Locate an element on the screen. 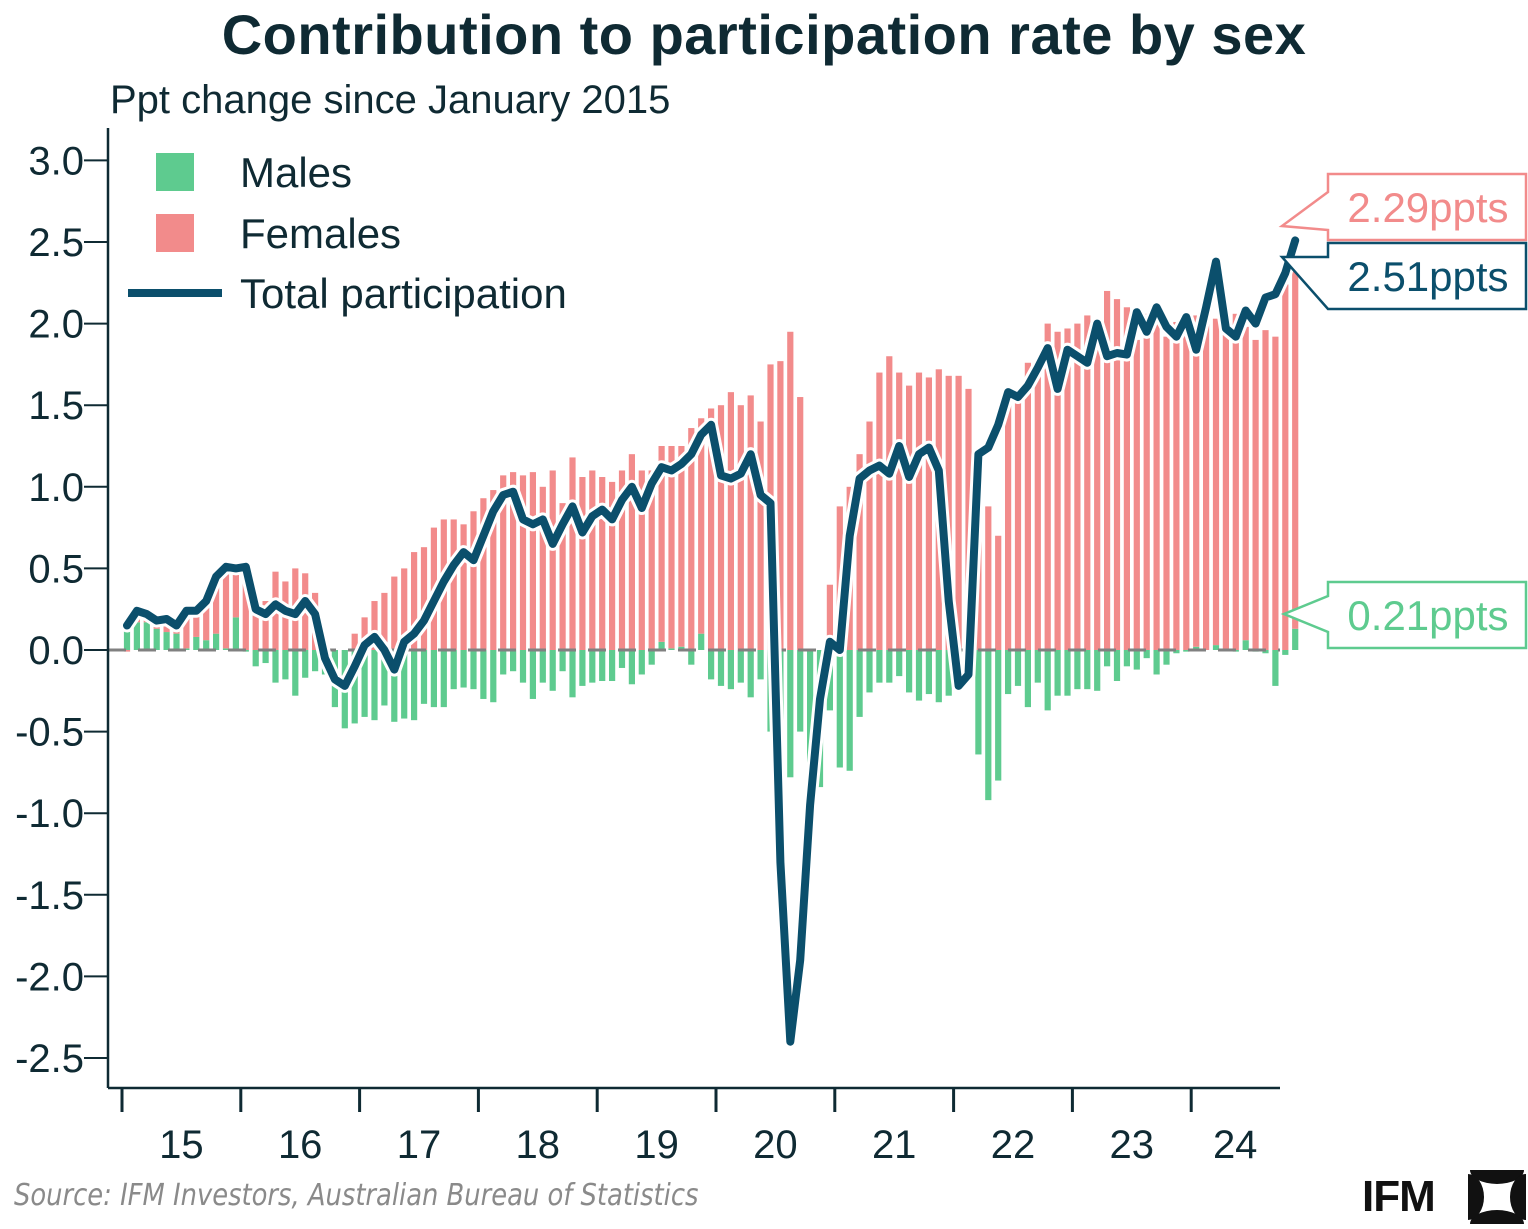 The width and height of the screenshot is (1528, 1229). x-tick-label: 23 is located at coordinates (1132, 1145).